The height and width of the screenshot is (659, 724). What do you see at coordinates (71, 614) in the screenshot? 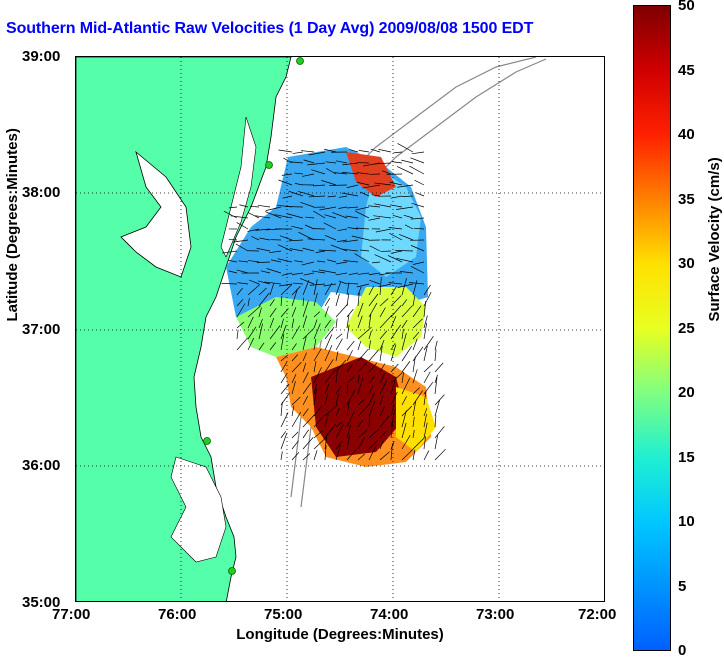
I see `x-tick-1: 77:00` at bounding box center [71, 614].